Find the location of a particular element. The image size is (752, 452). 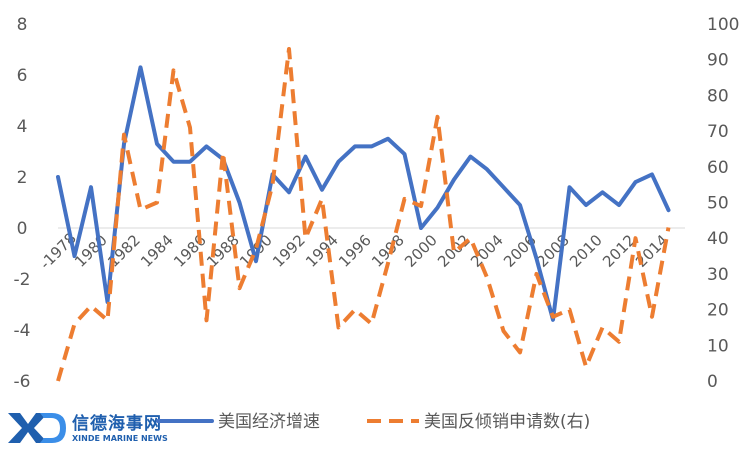

x-tick-label: 2010 is located at coordinates (586, 251).